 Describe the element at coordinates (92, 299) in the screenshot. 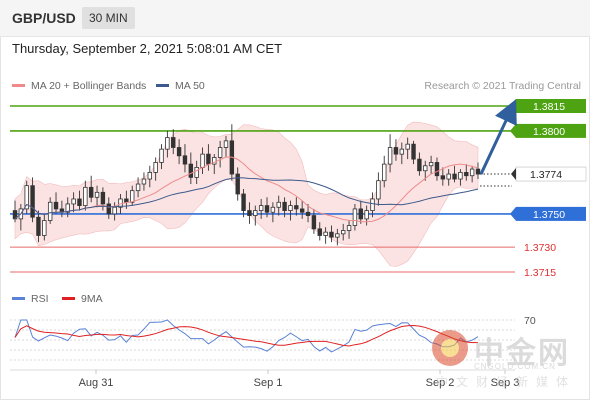

I see `legend-9ma-label: 9MA` at that location.